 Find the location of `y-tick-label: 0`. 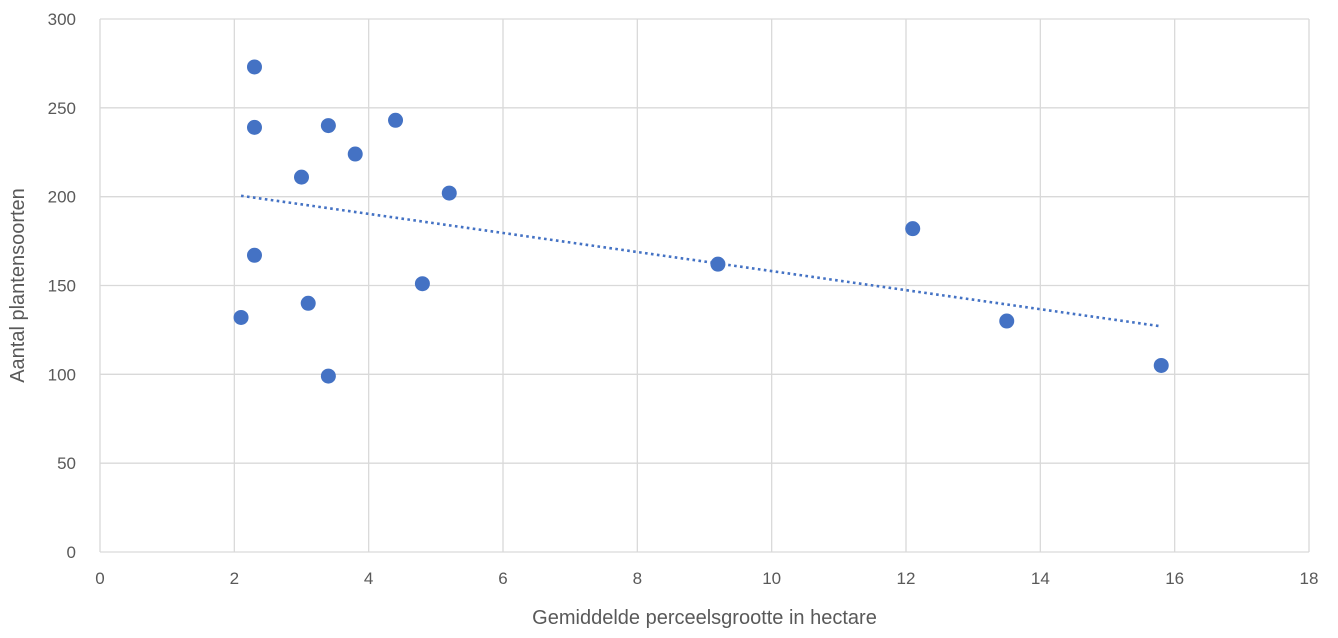

y-tick-label: 0 is located at coordinates (71, 552).